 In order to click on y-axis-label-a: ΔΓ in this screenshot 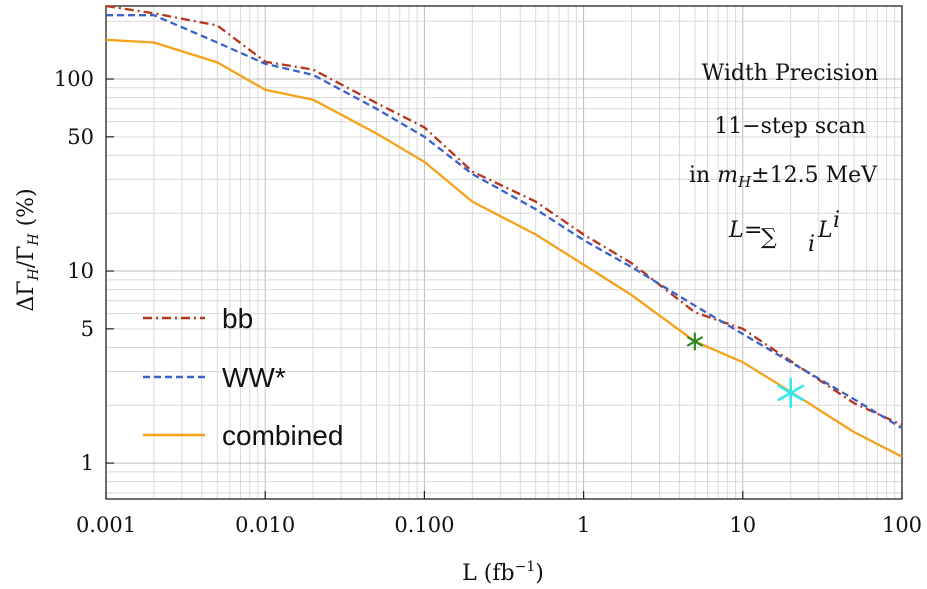, I will do `click(26, 296)`.